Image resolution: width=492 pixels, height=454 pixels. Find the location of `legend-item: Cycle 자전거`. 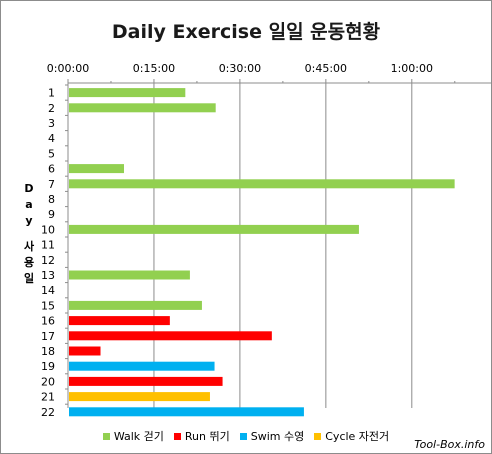

legend-item: Cycle 자전거 is located at coordinates (351, 436).